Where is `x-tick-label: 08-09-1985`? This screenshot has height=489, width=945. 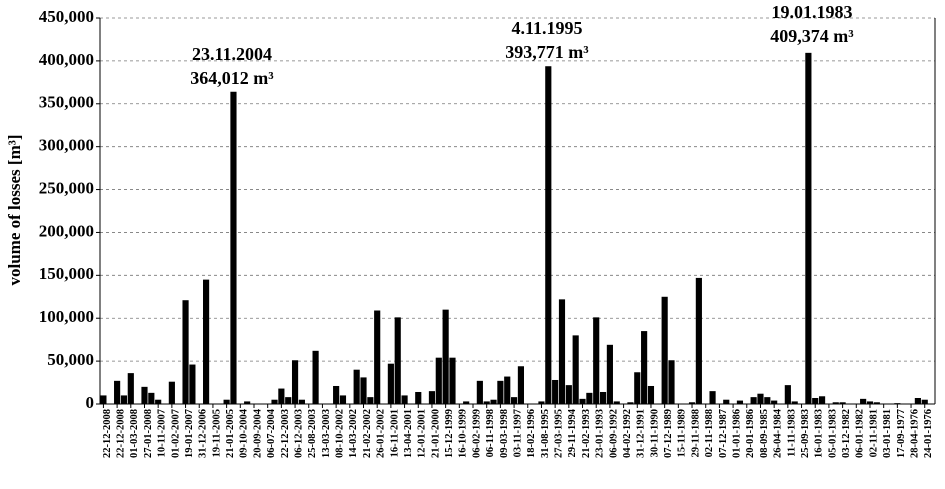 x-tick-label: 08-09-1985 is located at coordinates (764, 433).